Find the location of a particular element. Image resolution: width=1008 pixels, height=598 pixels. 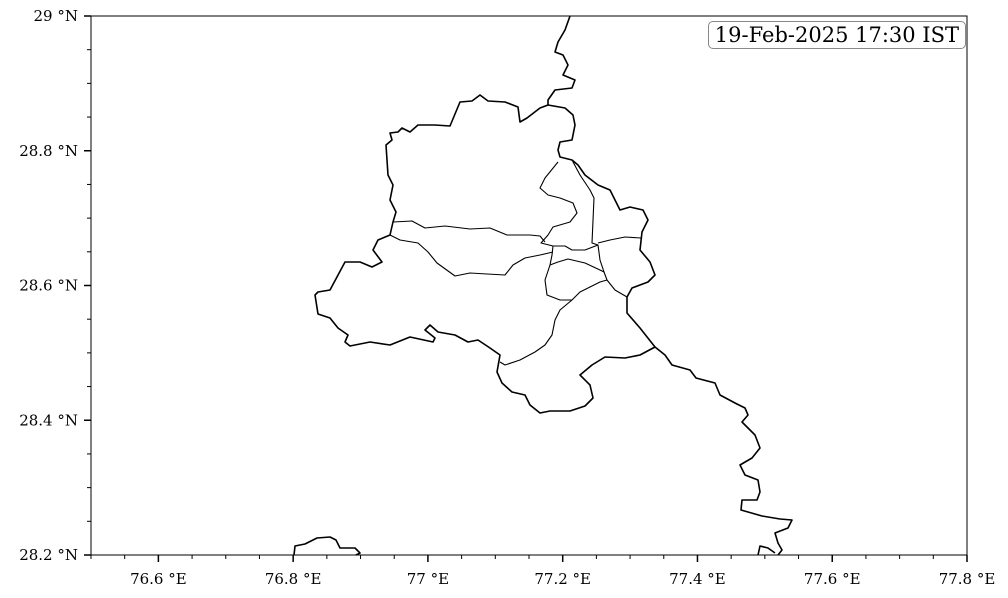

yamuna-south is located at coordinates (723, 451).